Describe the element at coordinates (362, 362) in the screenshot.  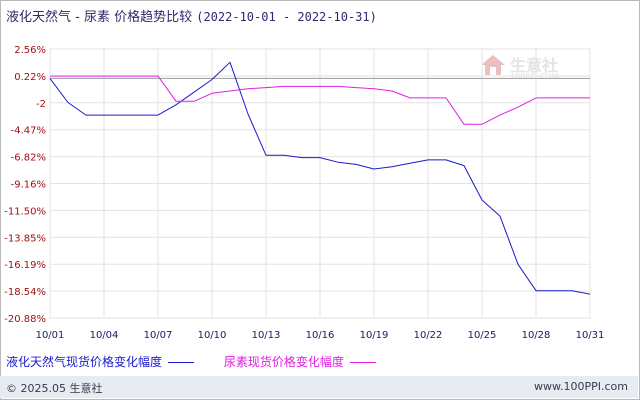
I see `legend-swatch-urea` at that location.